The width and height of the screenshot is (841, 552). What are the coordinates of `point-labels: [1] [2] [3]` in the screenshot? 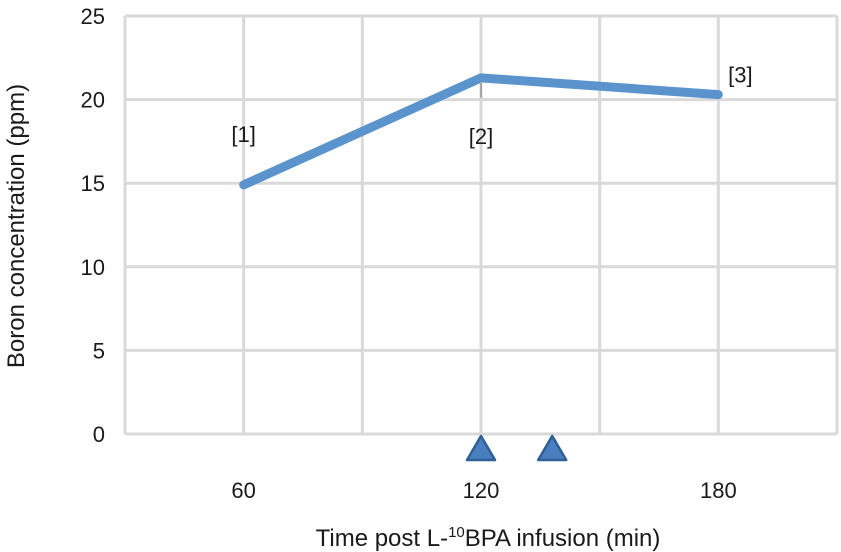 It's located at (491, 106).